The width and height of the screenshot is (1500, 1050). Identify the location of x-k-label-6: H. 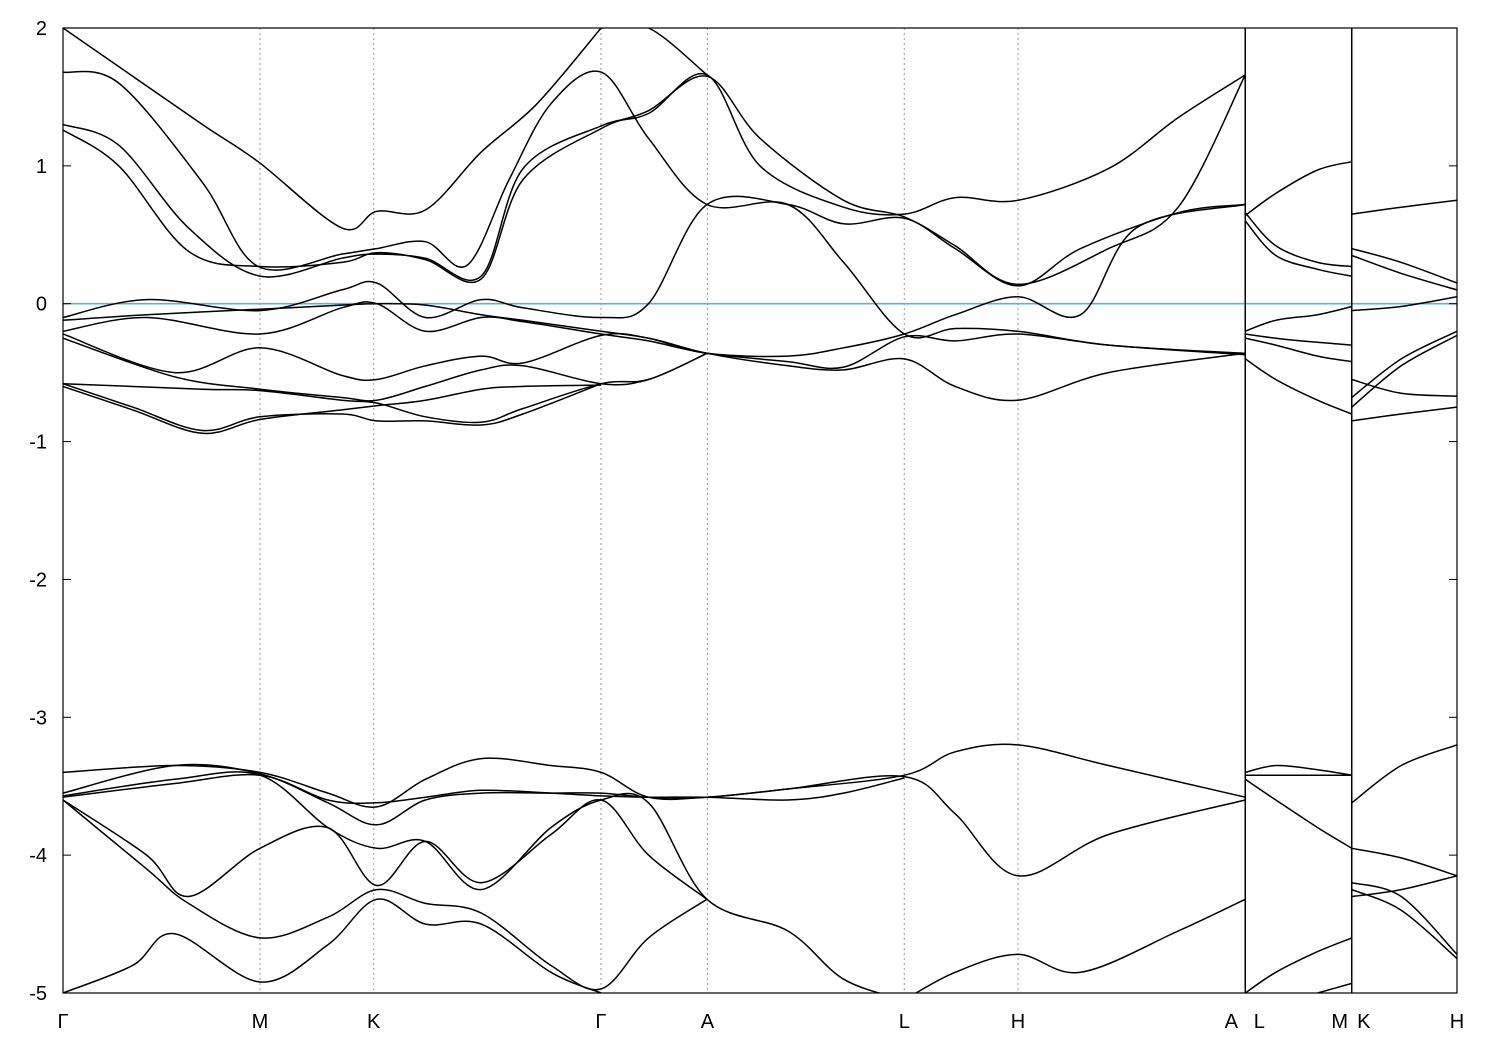
(1018, 1022).